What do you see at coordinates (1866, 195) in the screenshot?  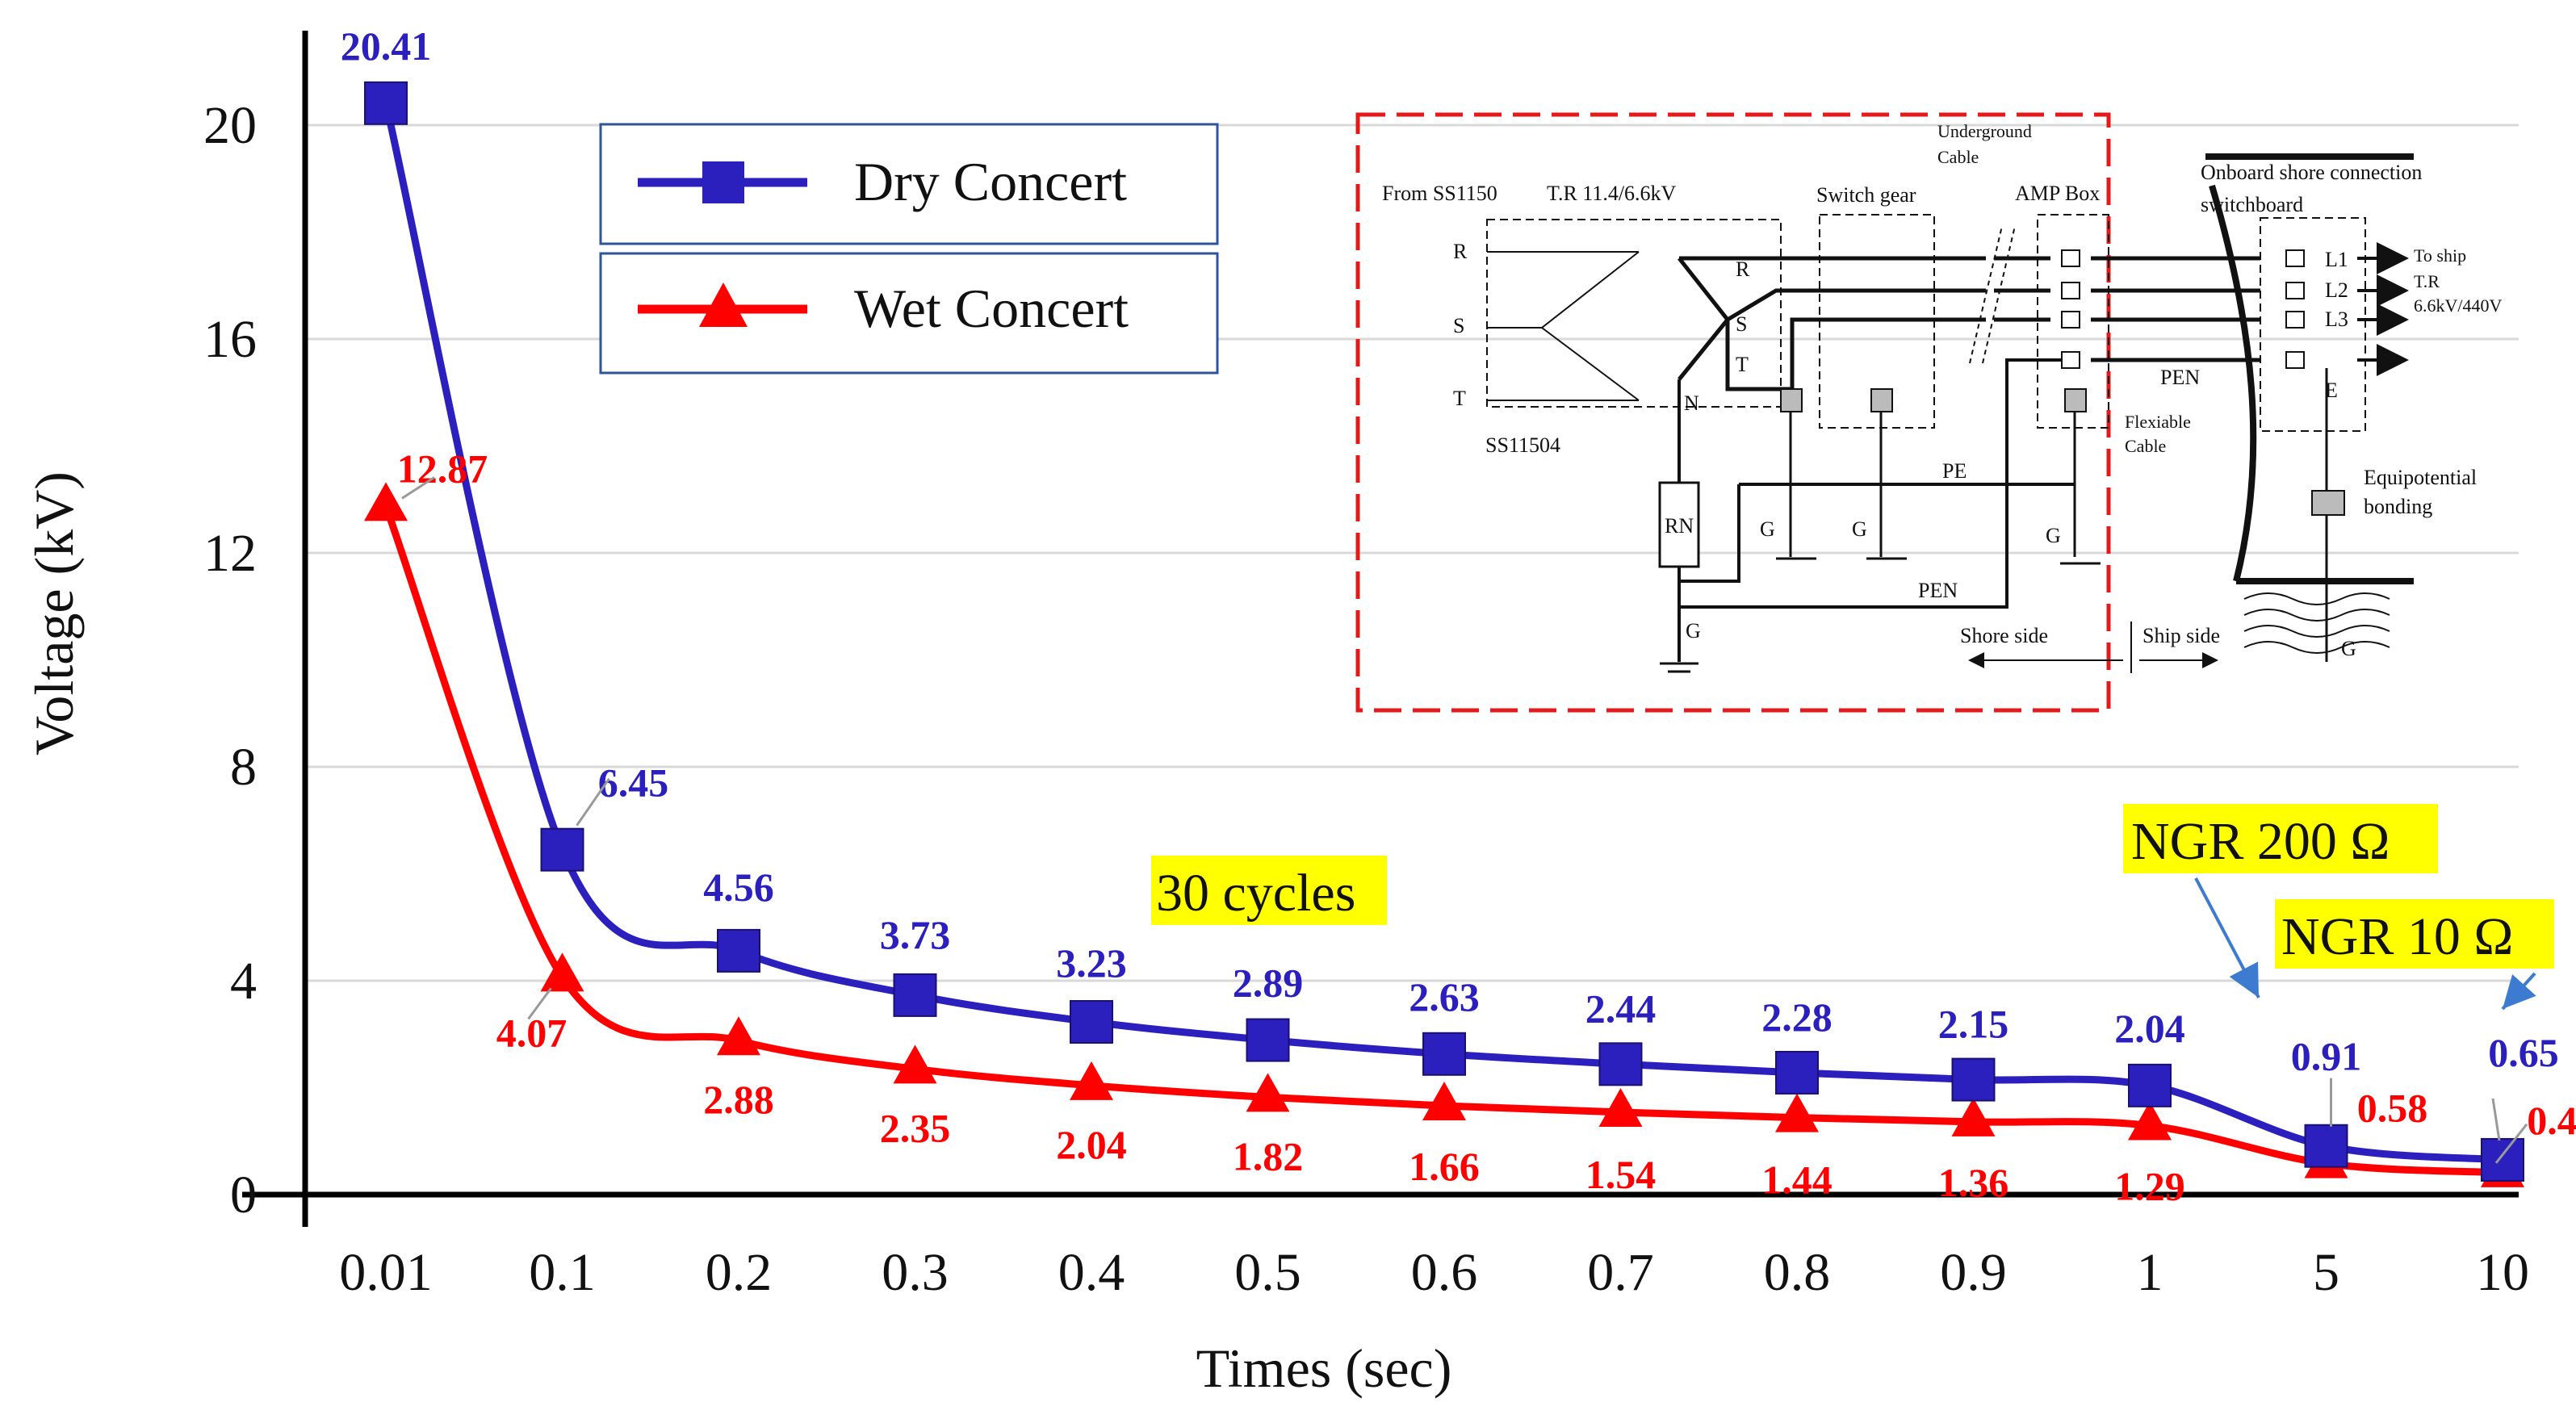 I see `diagram-switchgear-label: Switch gear` at bounding box center [1866, 195].